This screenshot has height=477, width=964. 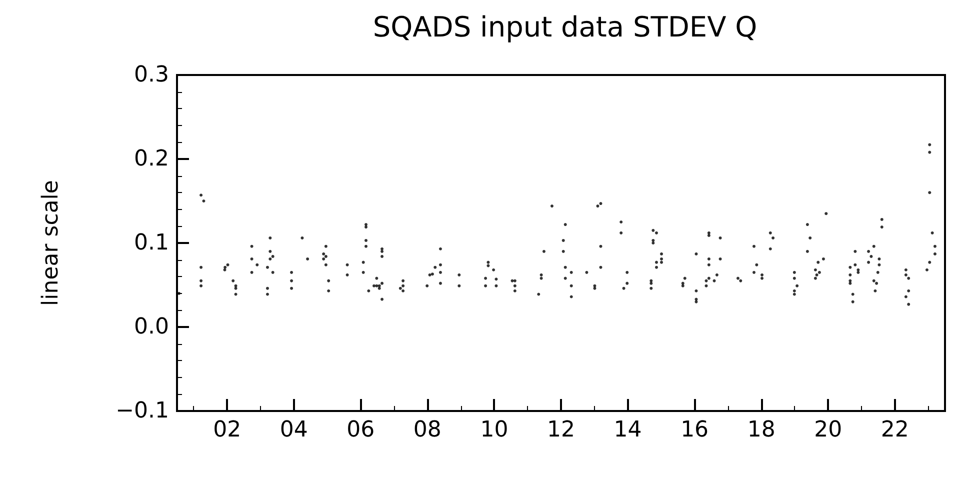 What do you see at coordinates (565, 27) in the screenshot?
I see `chart-title: SQADS input data STDEV Q` at bounding box center [565, 27].